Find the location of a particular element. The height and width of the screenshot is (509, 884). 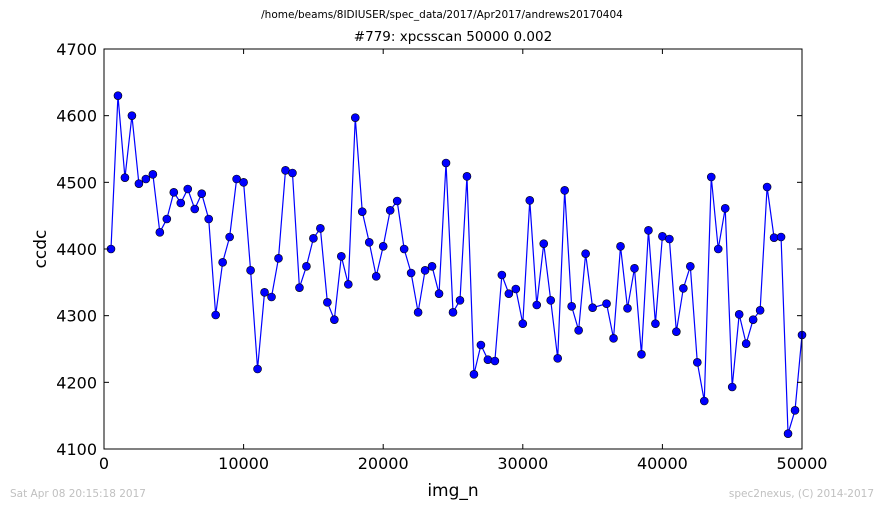

y-tick-label: 4600 is located at coordinates (76, 116).